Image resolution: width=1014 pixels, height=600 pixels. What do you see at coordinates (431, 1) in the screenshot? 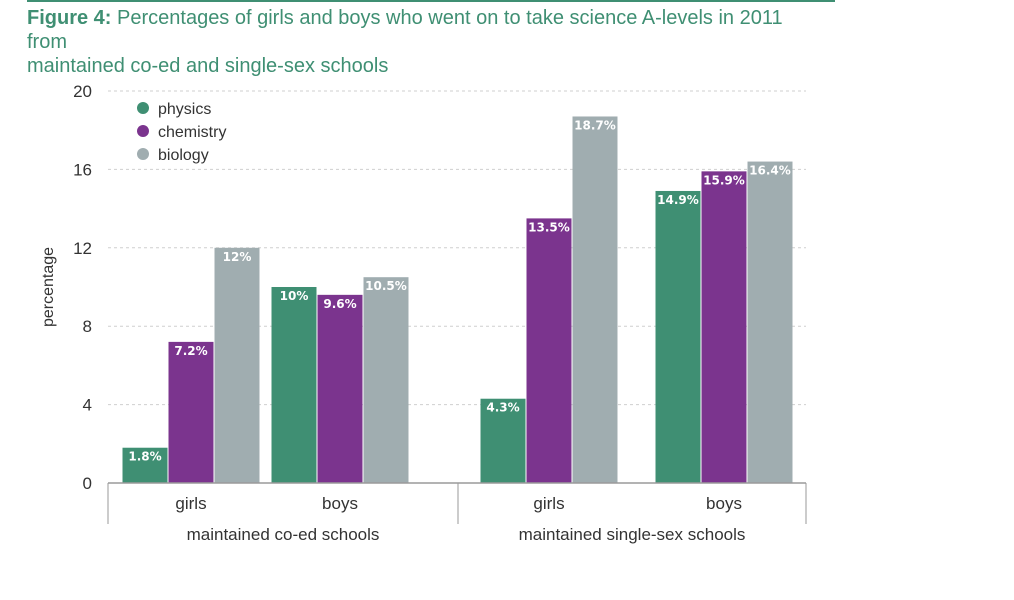
I see `title-rule` at bounding box center [431, 1].